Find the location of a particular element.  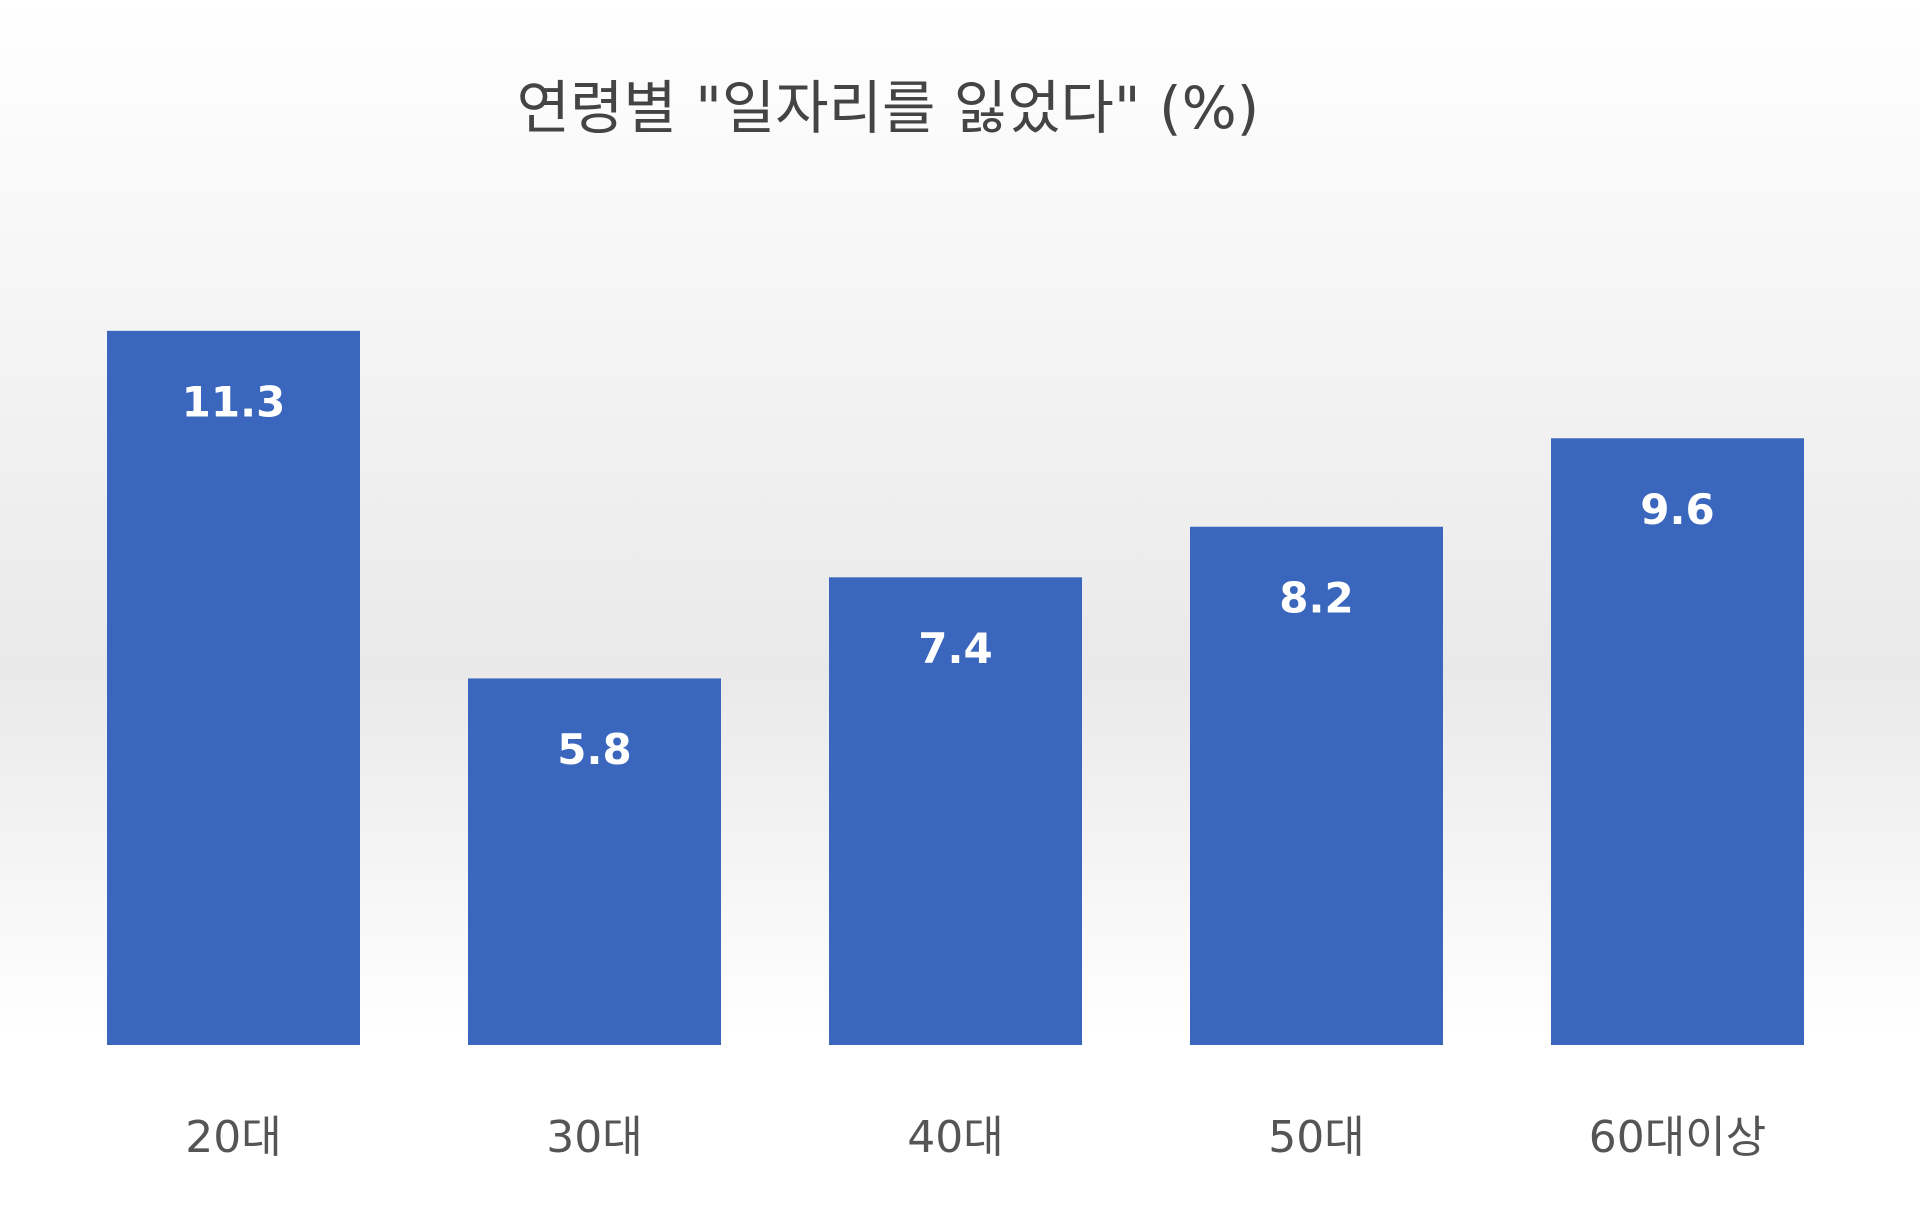

x-tick-label: 40대 is located at coordinates (955, 1137).